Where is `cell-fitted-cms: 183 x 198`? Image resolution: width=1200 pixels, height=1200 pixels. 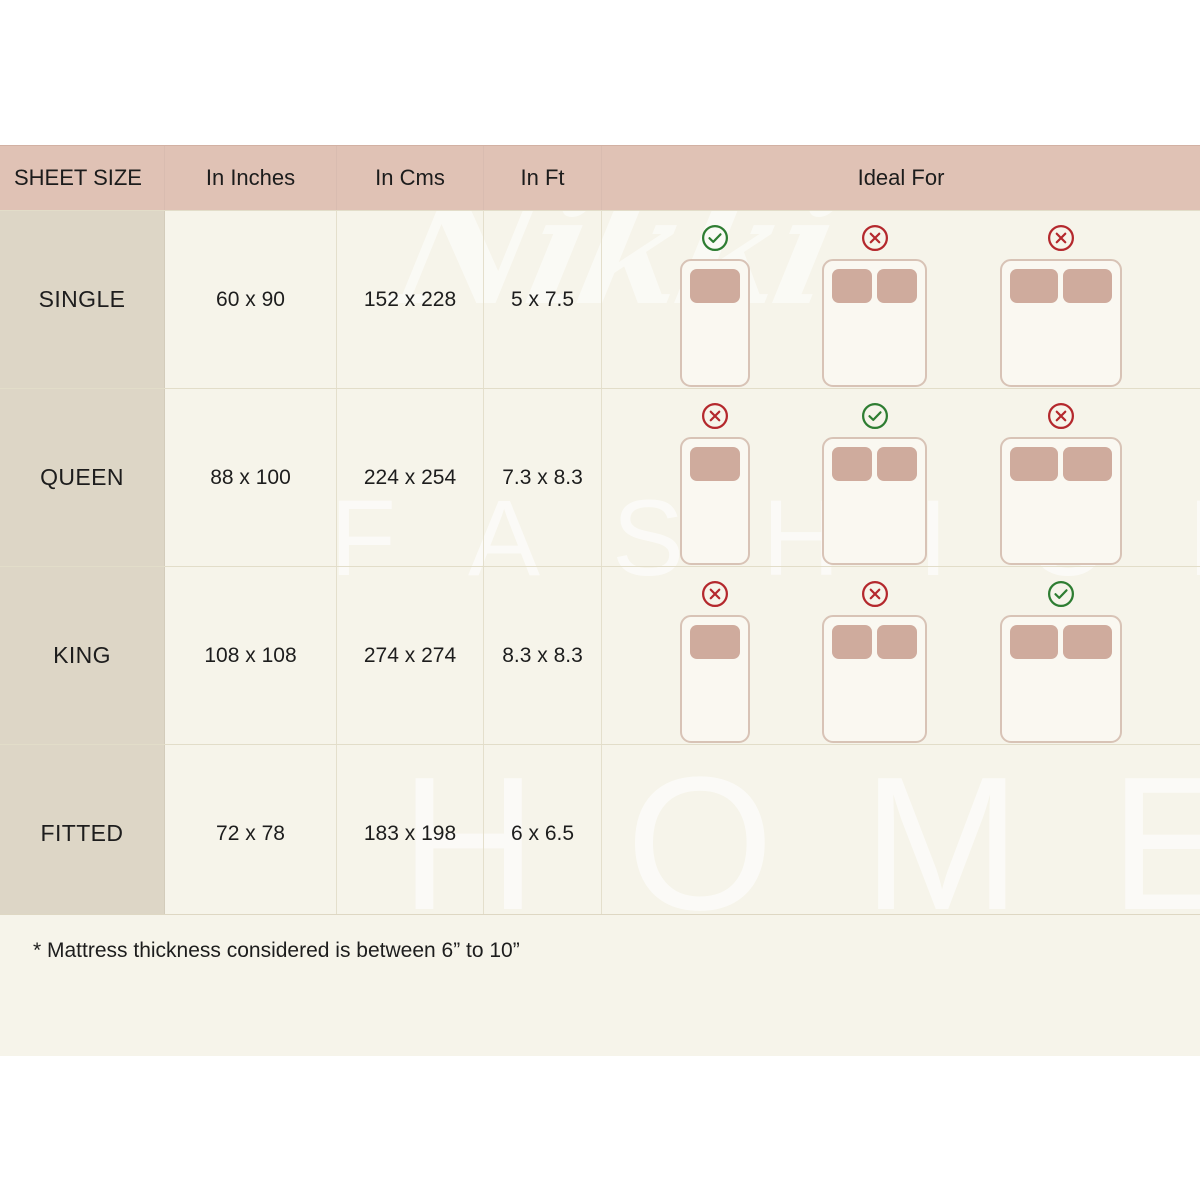
cell-fitted-cms: 183 x 198 is located at coordinates (410, 833).